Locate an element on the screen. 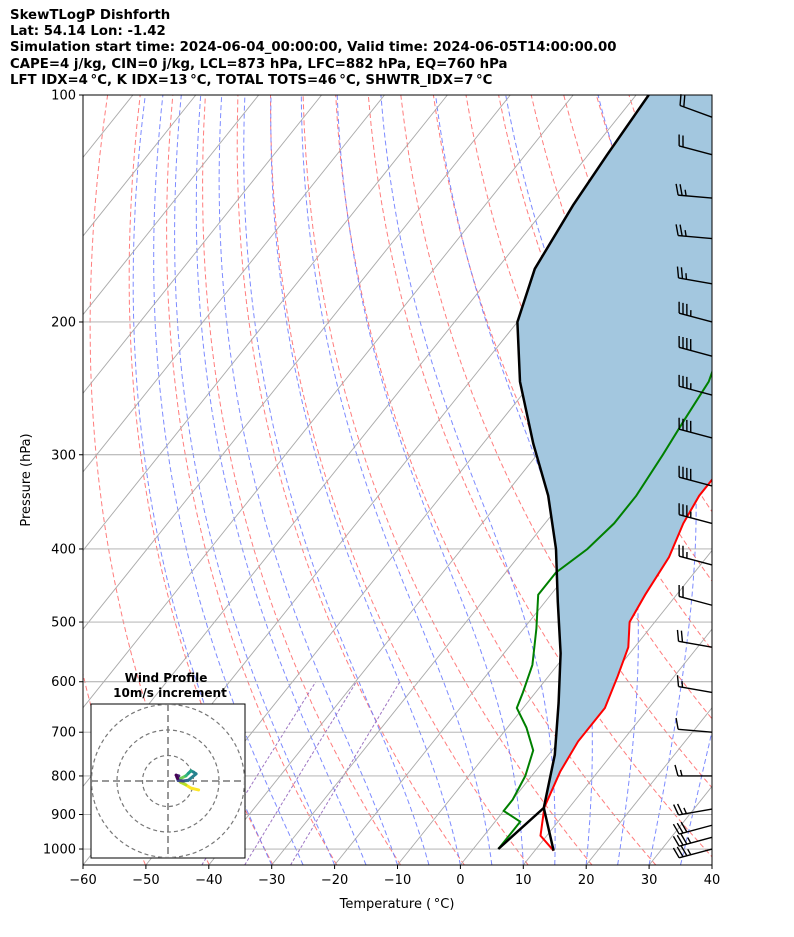 This screenshot has height=937, width=794. inset-subtitle: 10m/s increment is located at coordinates (170, 693).